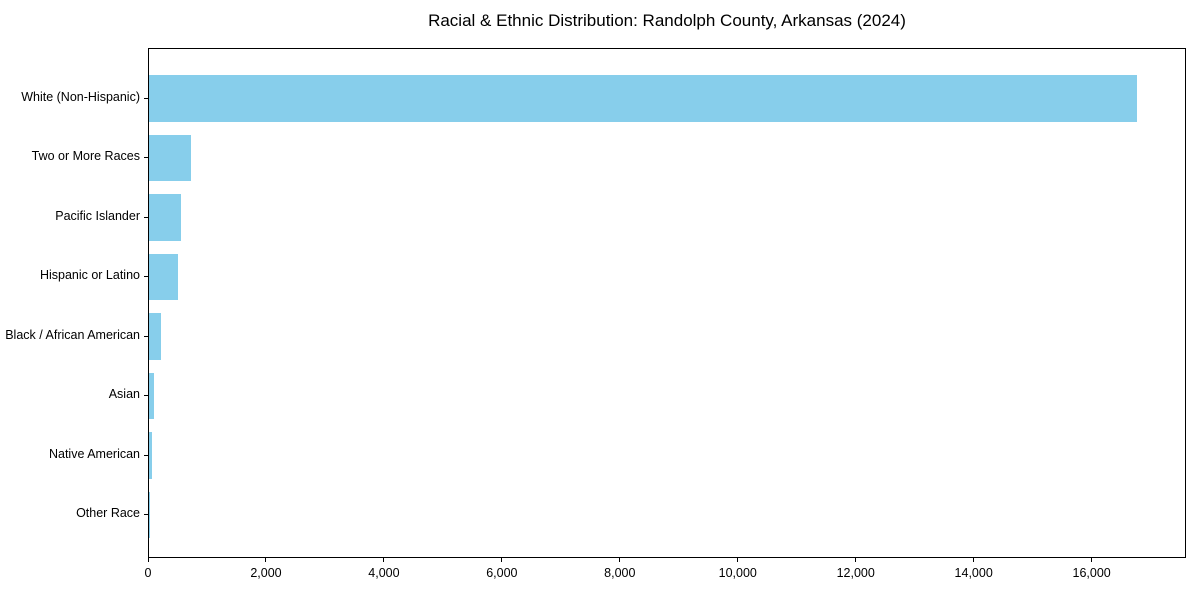 This screenshot has width=1200, height=600. What do you see at coordinates (155, 336) in the screenshot?
I see `bar-black-african-american` at bounding box center [155, 336].